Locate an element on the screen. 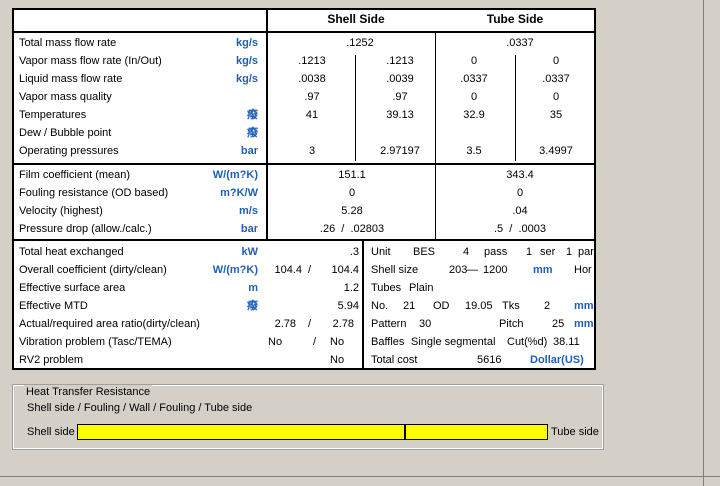 This screenshot has width=720, height=486. tube-side-header: Tube Side is located at coordinates (515, 19).